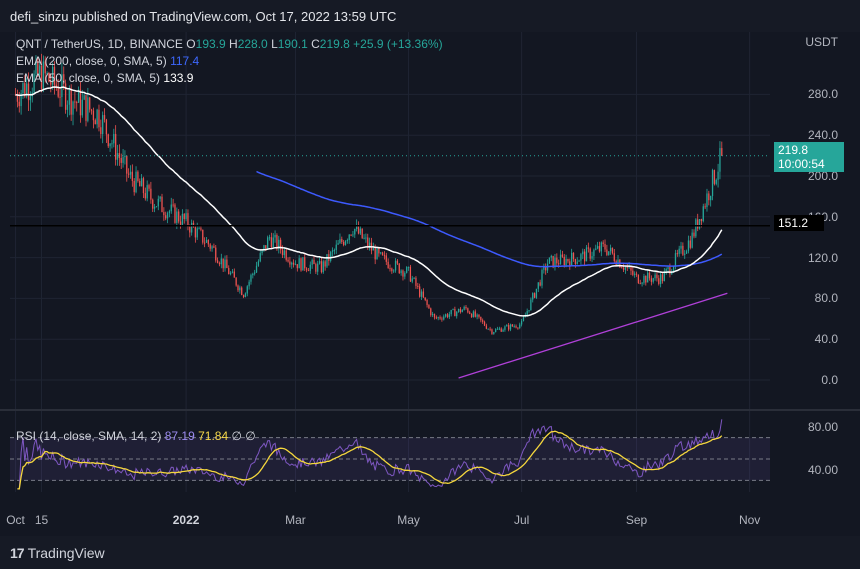 The image size is (860, 569). I want to click on time-tick-label: Mar, so click(295, 520).